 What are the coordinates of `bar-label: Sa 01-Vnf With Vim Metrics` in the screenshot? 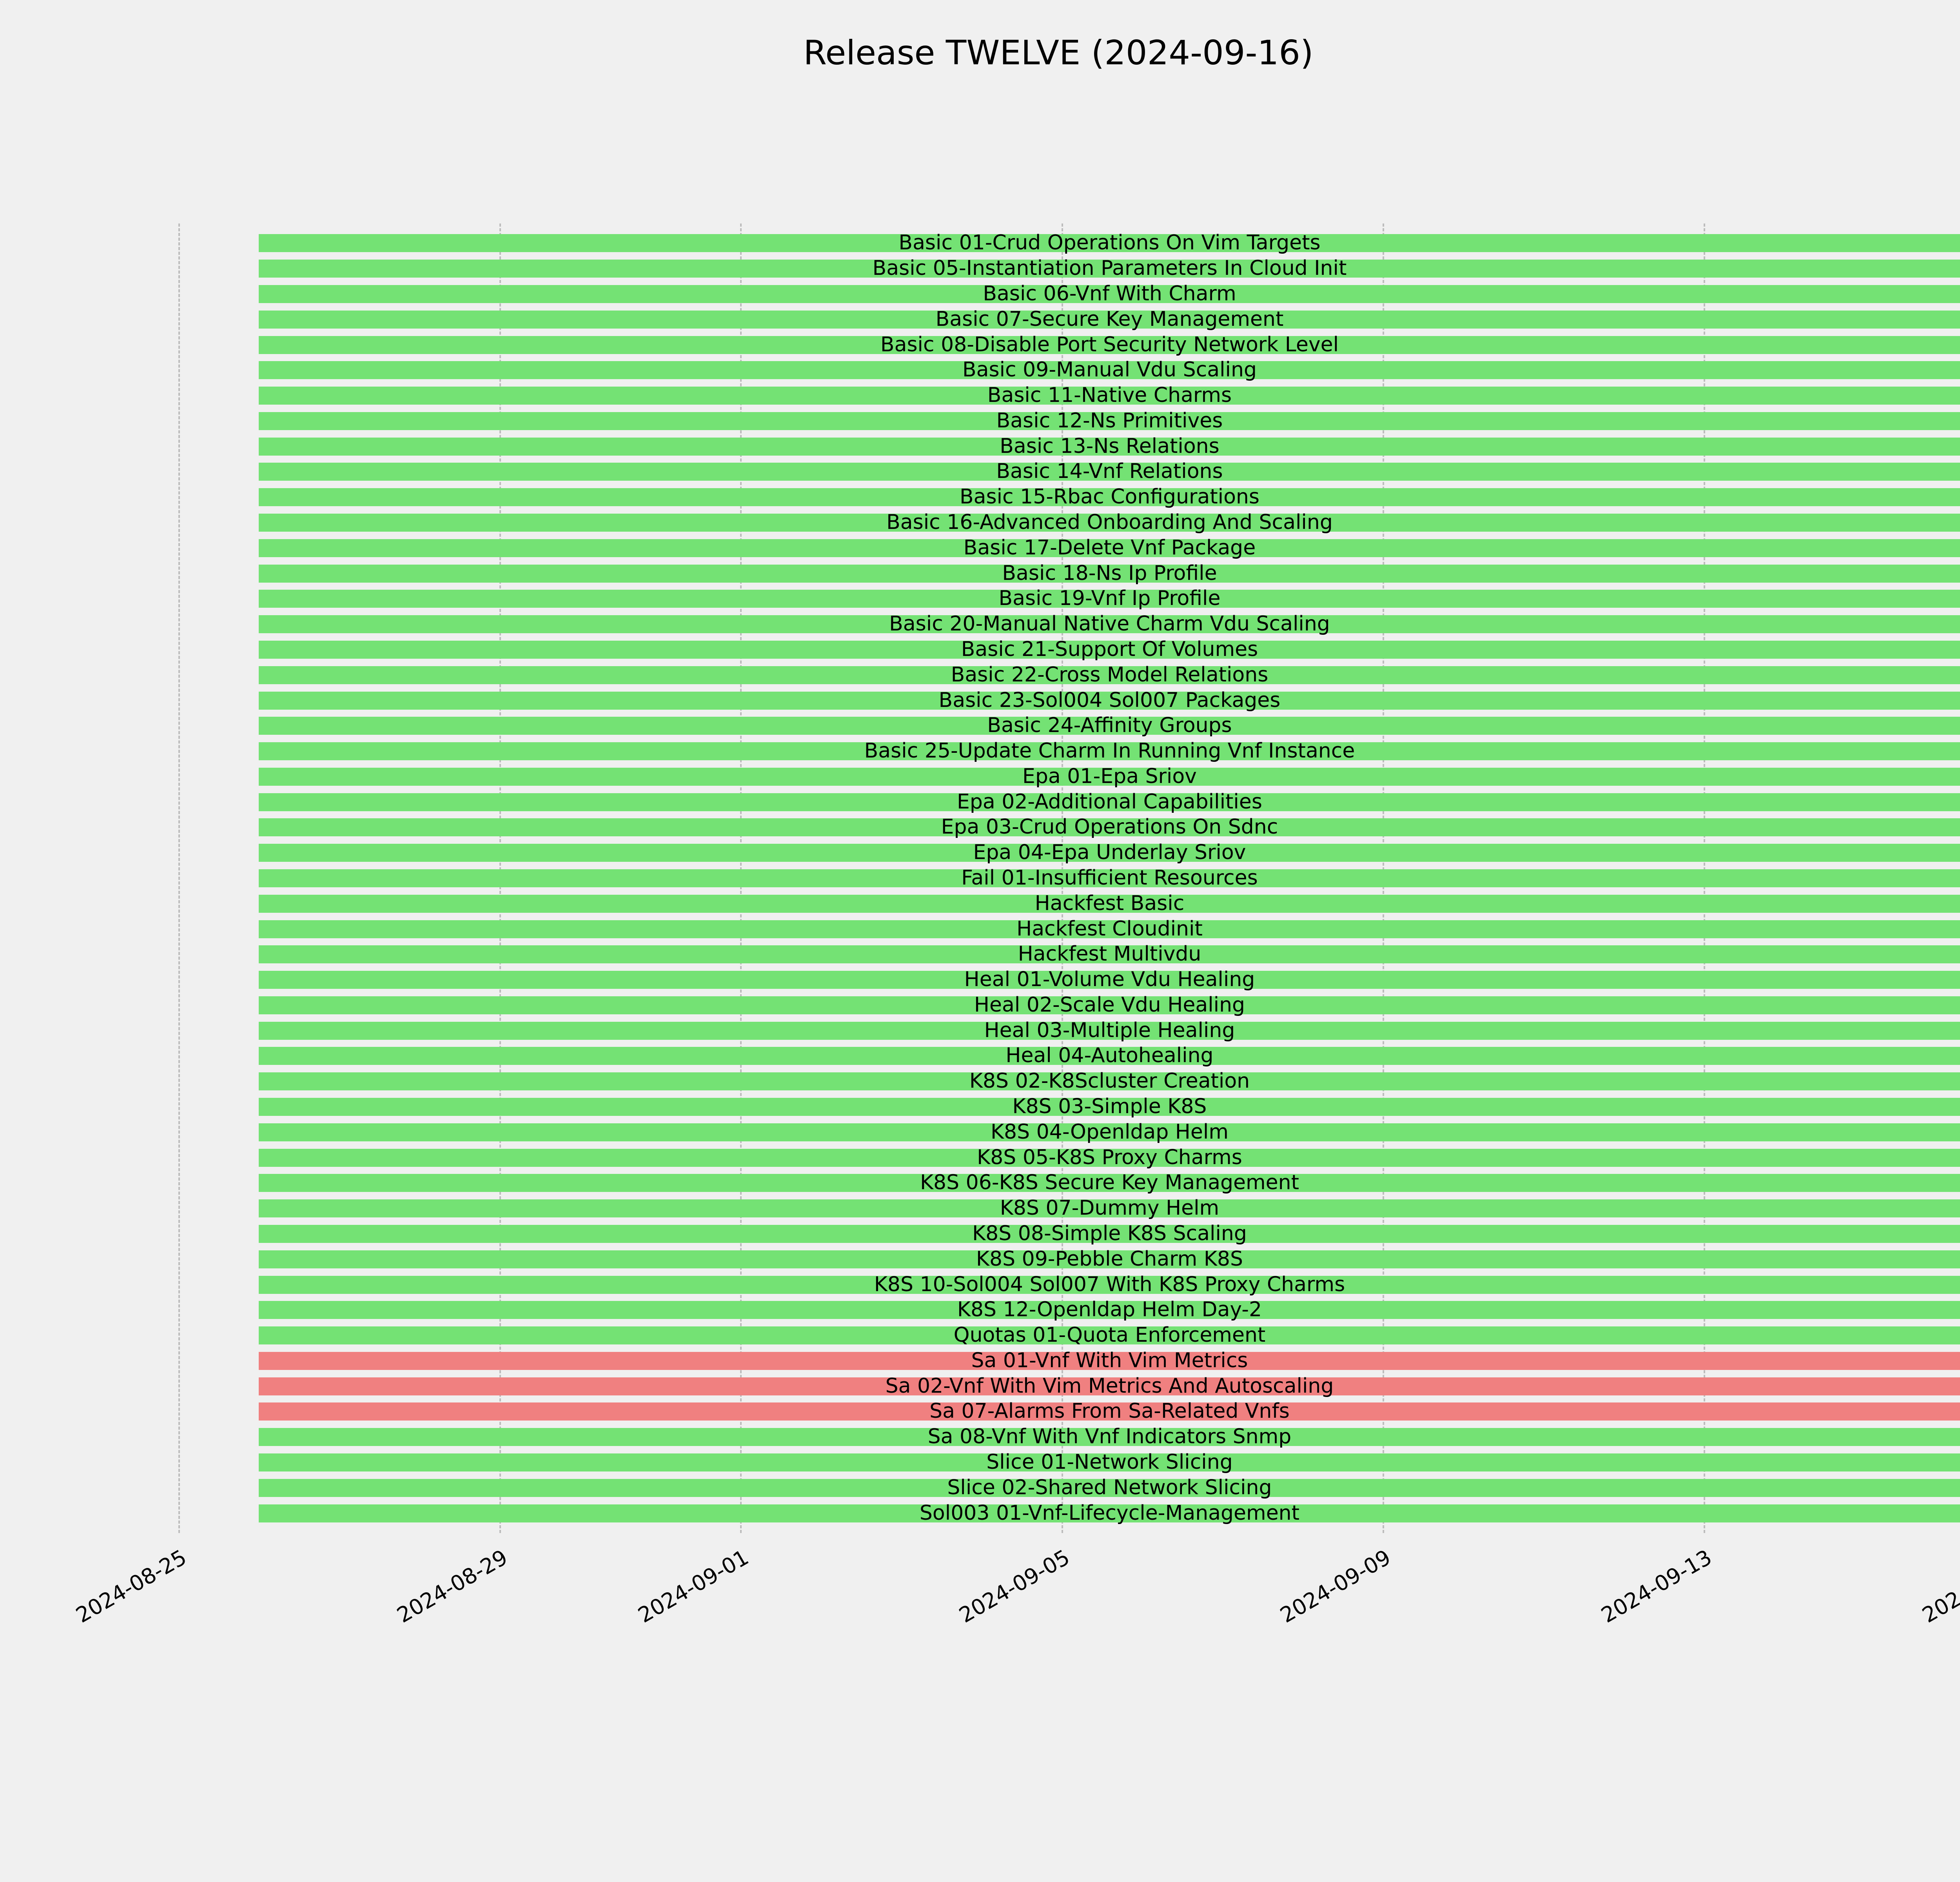 It's located at (1109, 1360).